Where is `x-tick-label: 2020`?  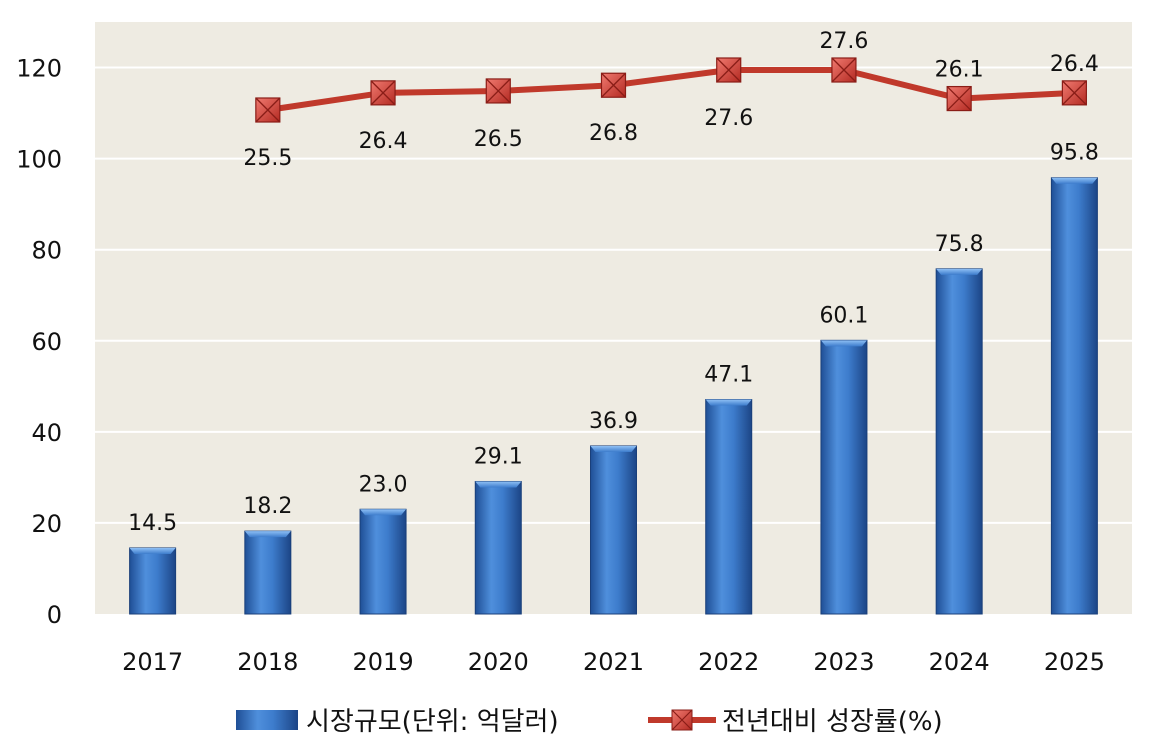 x-tick-label: 2020 is located at coordinates (498, 662).